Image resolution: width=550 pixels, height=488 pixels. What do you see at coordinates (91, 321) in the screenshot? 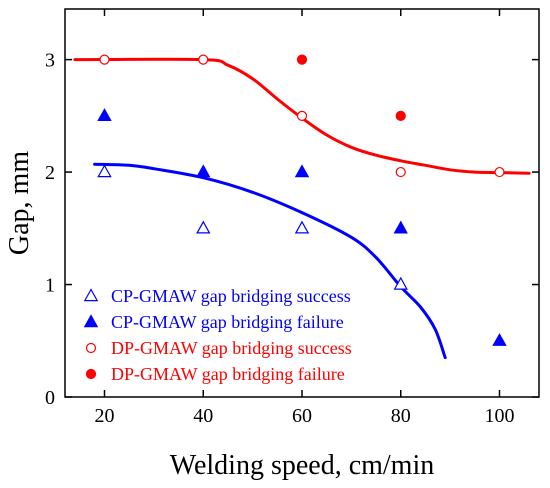
I see `legend-marker-triangle-filled` at bounding box center [91, 321].